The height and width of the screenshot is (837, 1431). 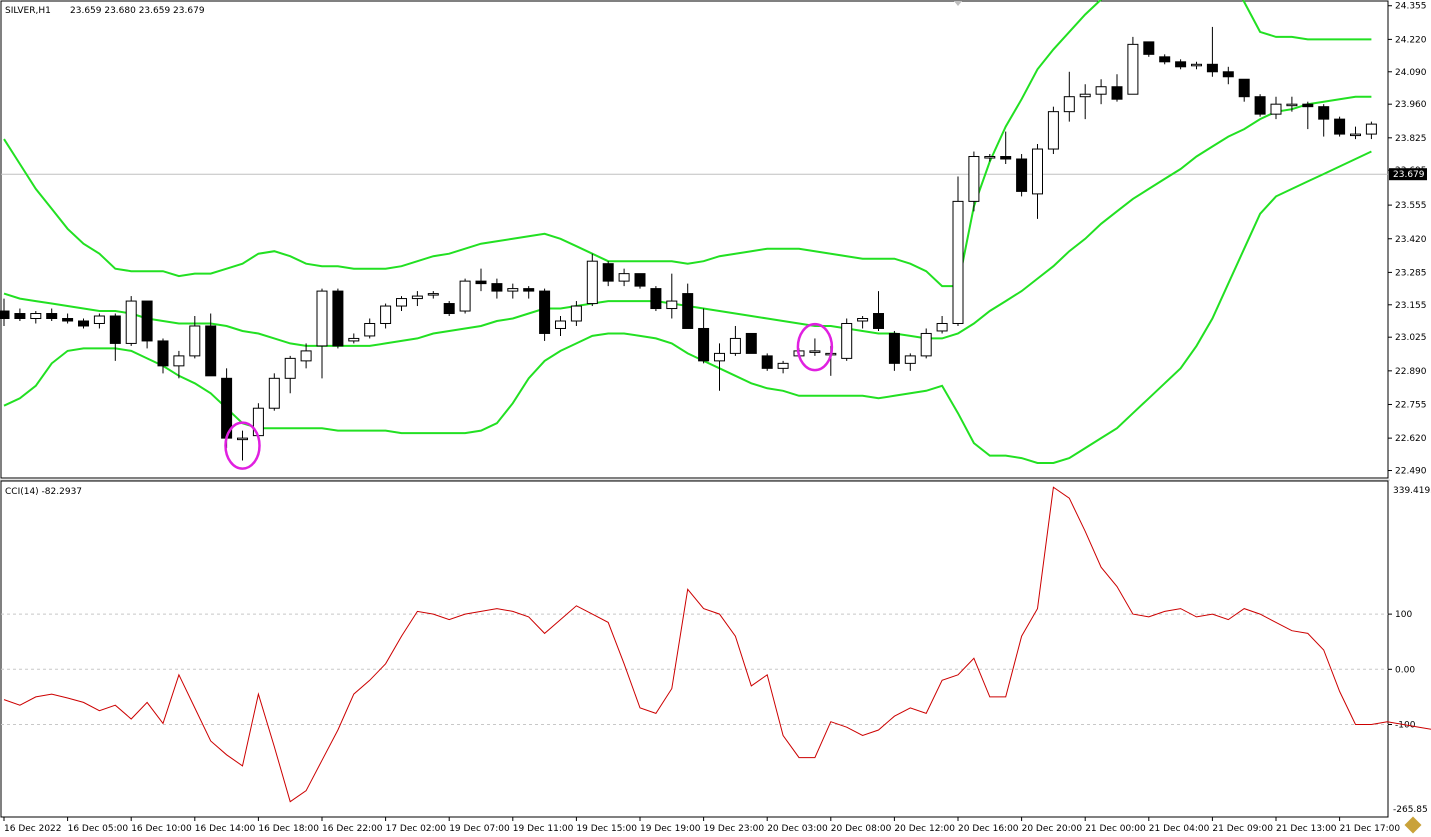 I want to click on watermark, so click(x=1414, y=825).